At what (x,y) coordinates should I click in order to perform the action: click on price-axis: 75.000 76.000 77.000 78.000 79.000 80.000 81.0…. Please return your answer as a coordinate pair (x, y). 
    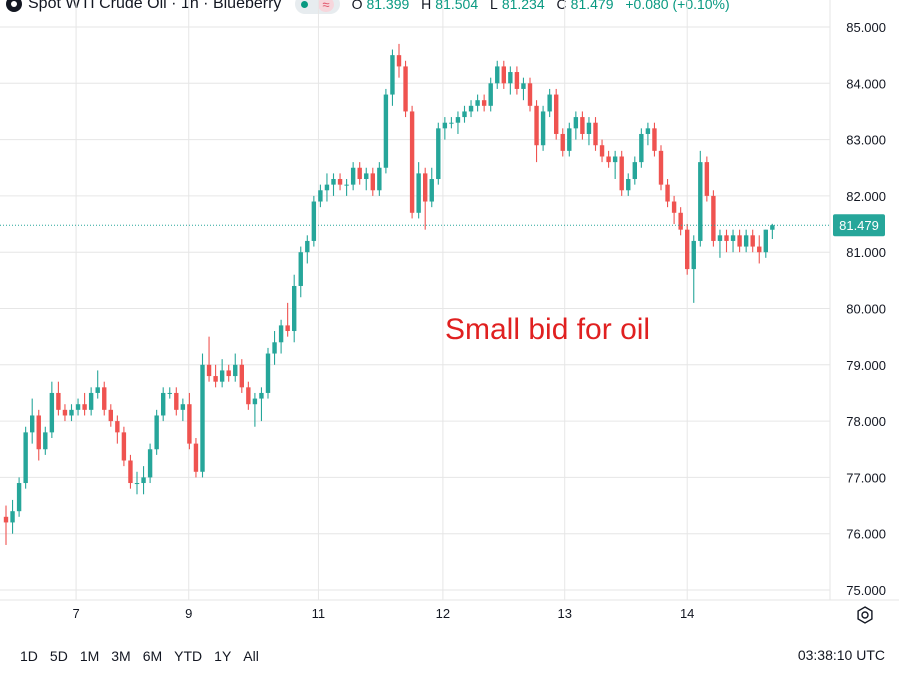
    Looking at the image, I should click on (866, 309).